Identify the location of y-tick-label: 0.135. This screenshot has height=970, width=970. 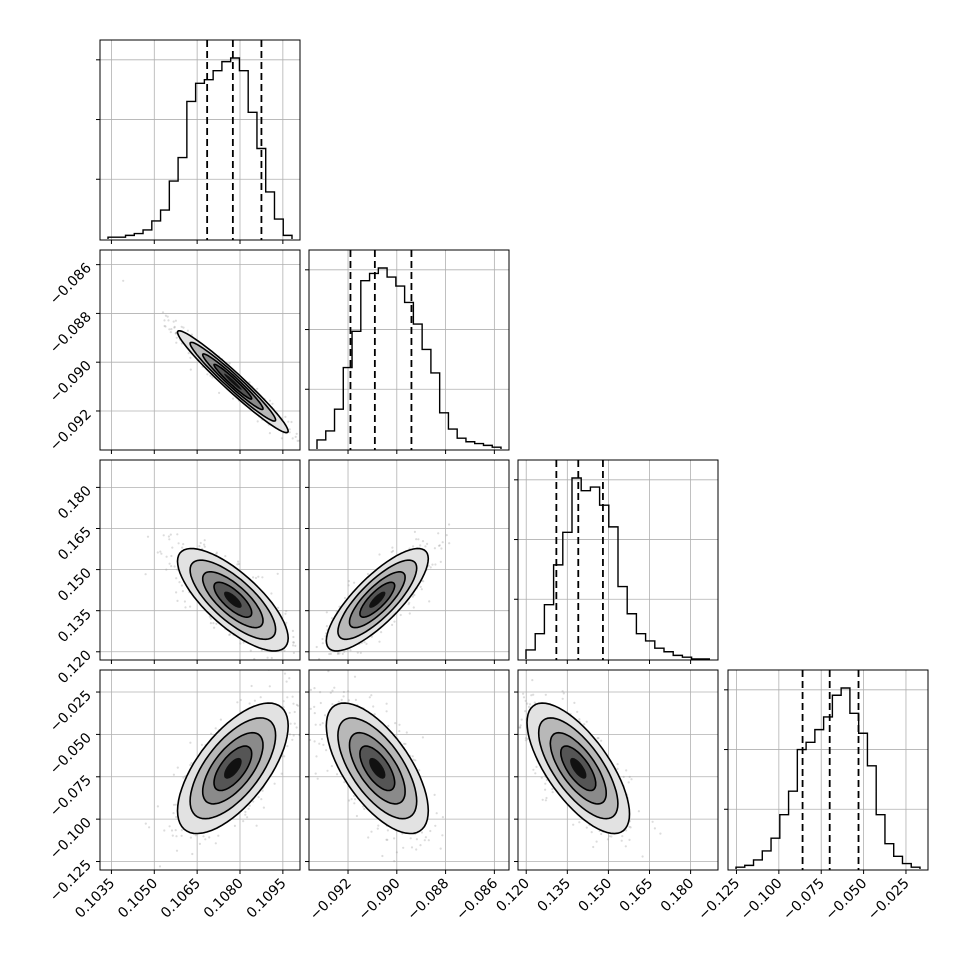
(75, 626).